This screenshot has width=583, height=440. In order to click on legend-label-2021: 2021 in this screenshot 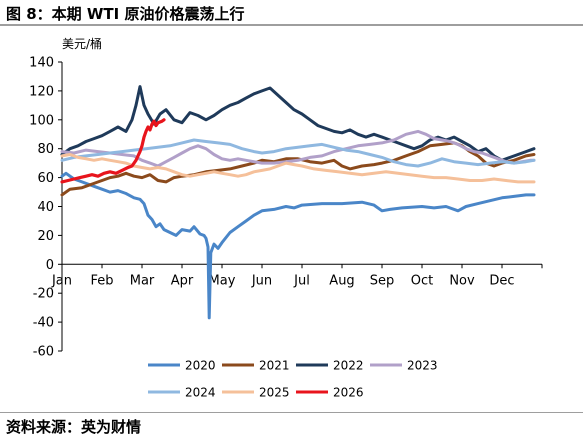, I will do `click(274, 366)`.